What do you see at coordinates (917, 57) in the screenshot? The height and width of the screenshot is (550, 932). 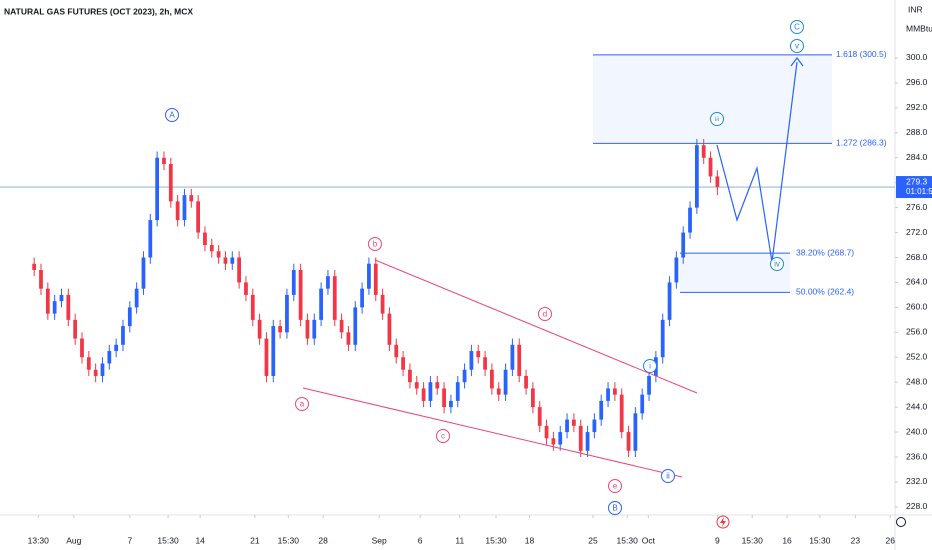 I see `y-tick-label: 300.0` at bounding box center [917, 57].